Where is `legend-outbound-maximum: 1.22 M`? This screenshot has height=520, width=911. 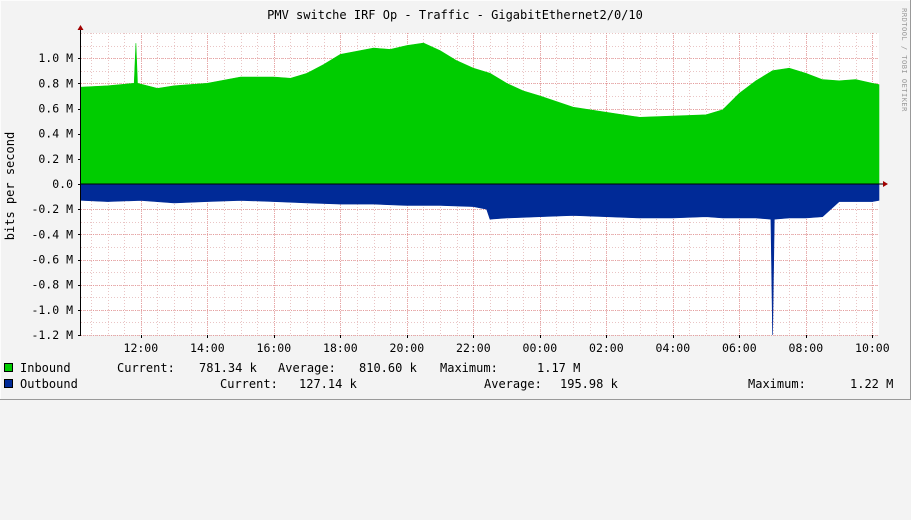
legend-outbound-maximum: 1.22 M is located at coordinates (872, 384).